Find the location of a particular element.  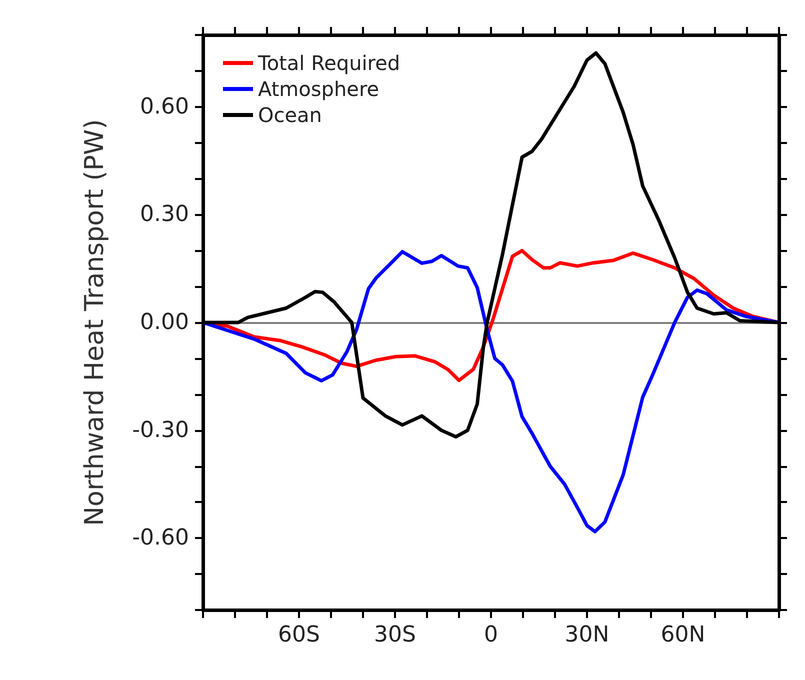

x-tick-label: 30N is located at coordinates (587, 635).